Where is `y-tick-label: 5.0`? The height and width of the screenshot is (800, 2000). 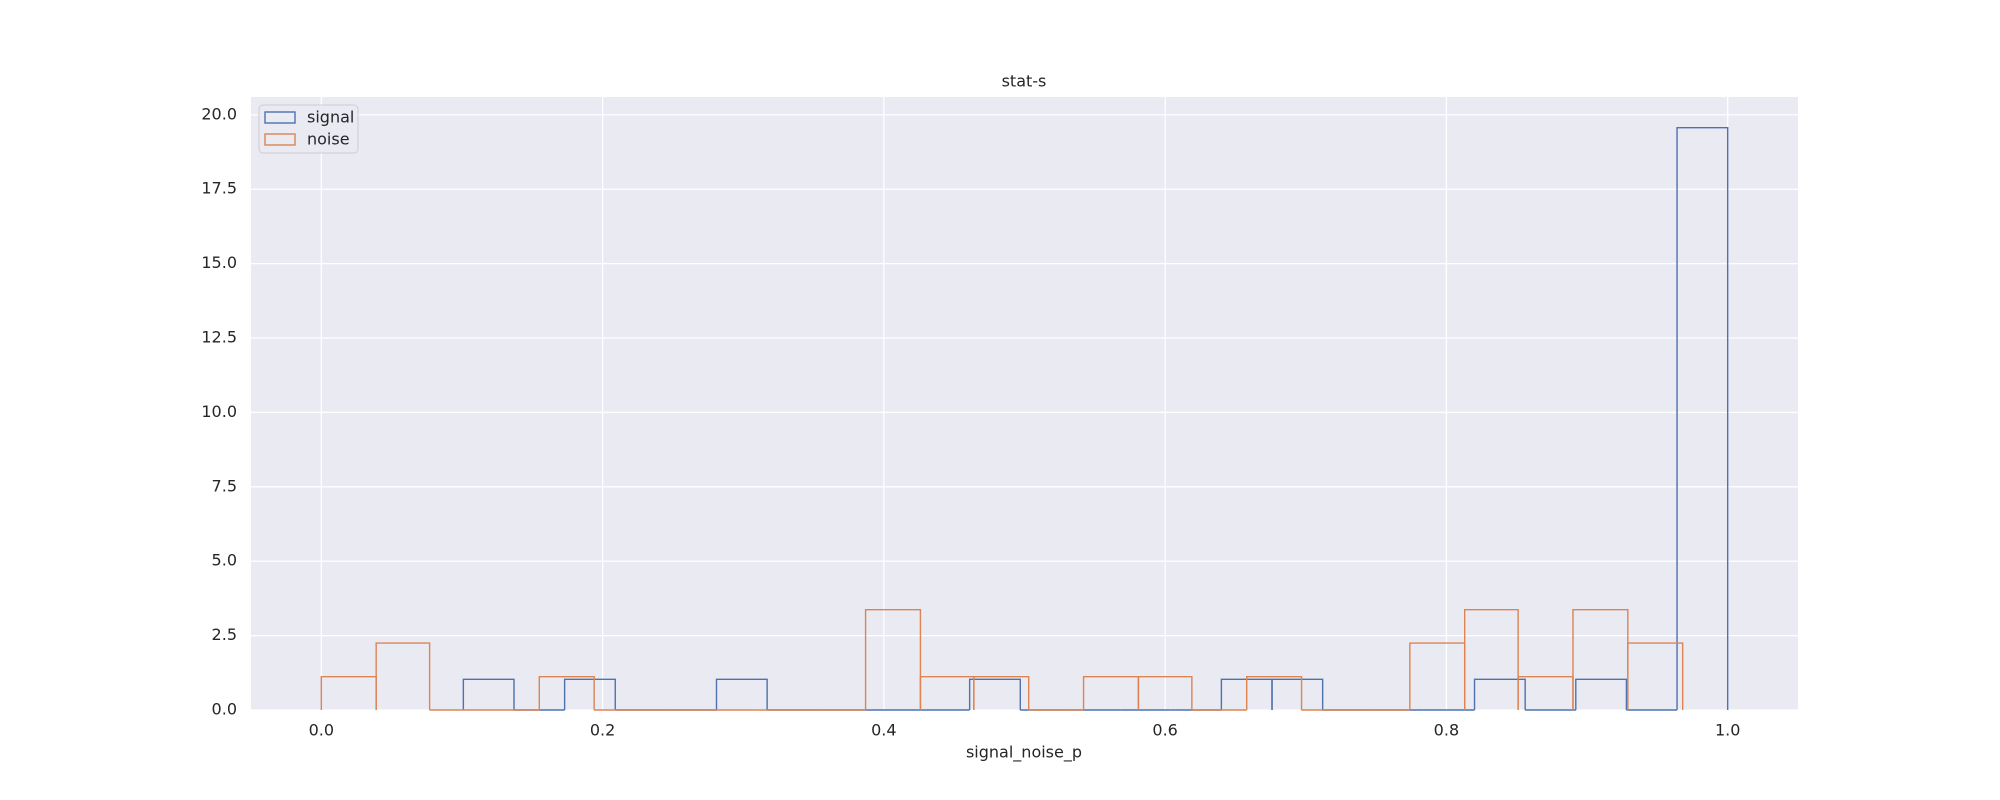
y-tick-label: 5.0 is located at coordinates (224, 560).